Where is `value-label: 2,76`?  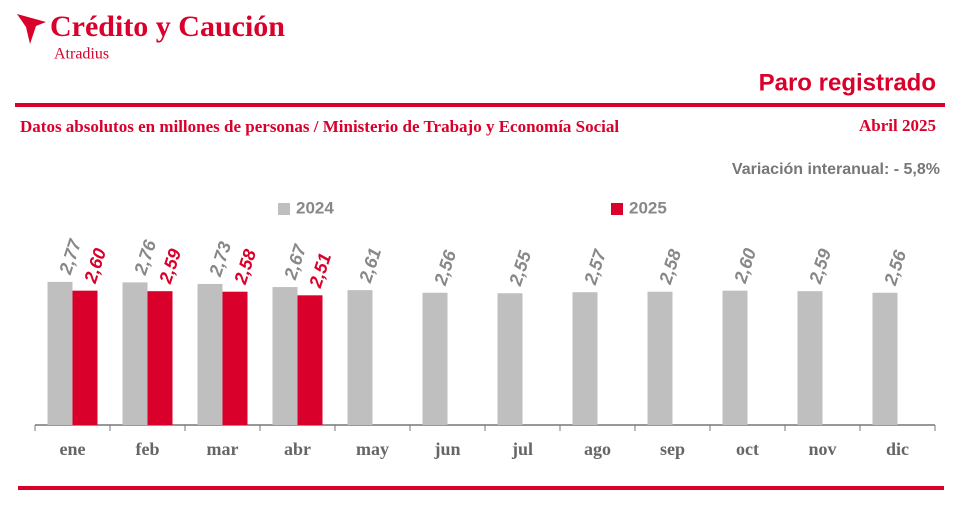 value-label: 2,76 is located at coordinates (145, 257).